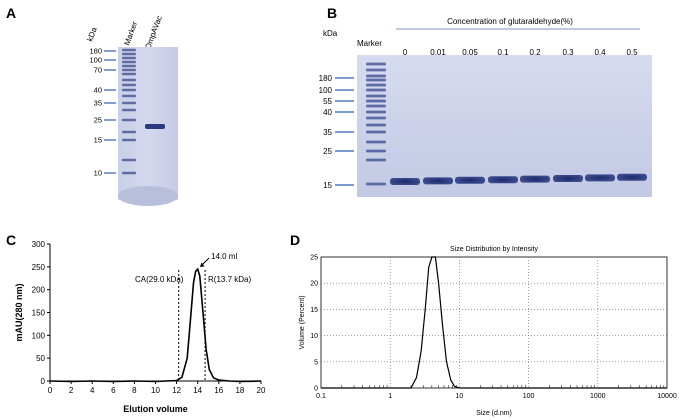 This screenshot has height=420, width=684. I want to click on c-xtick-label-2: 2, so click(71, 390).